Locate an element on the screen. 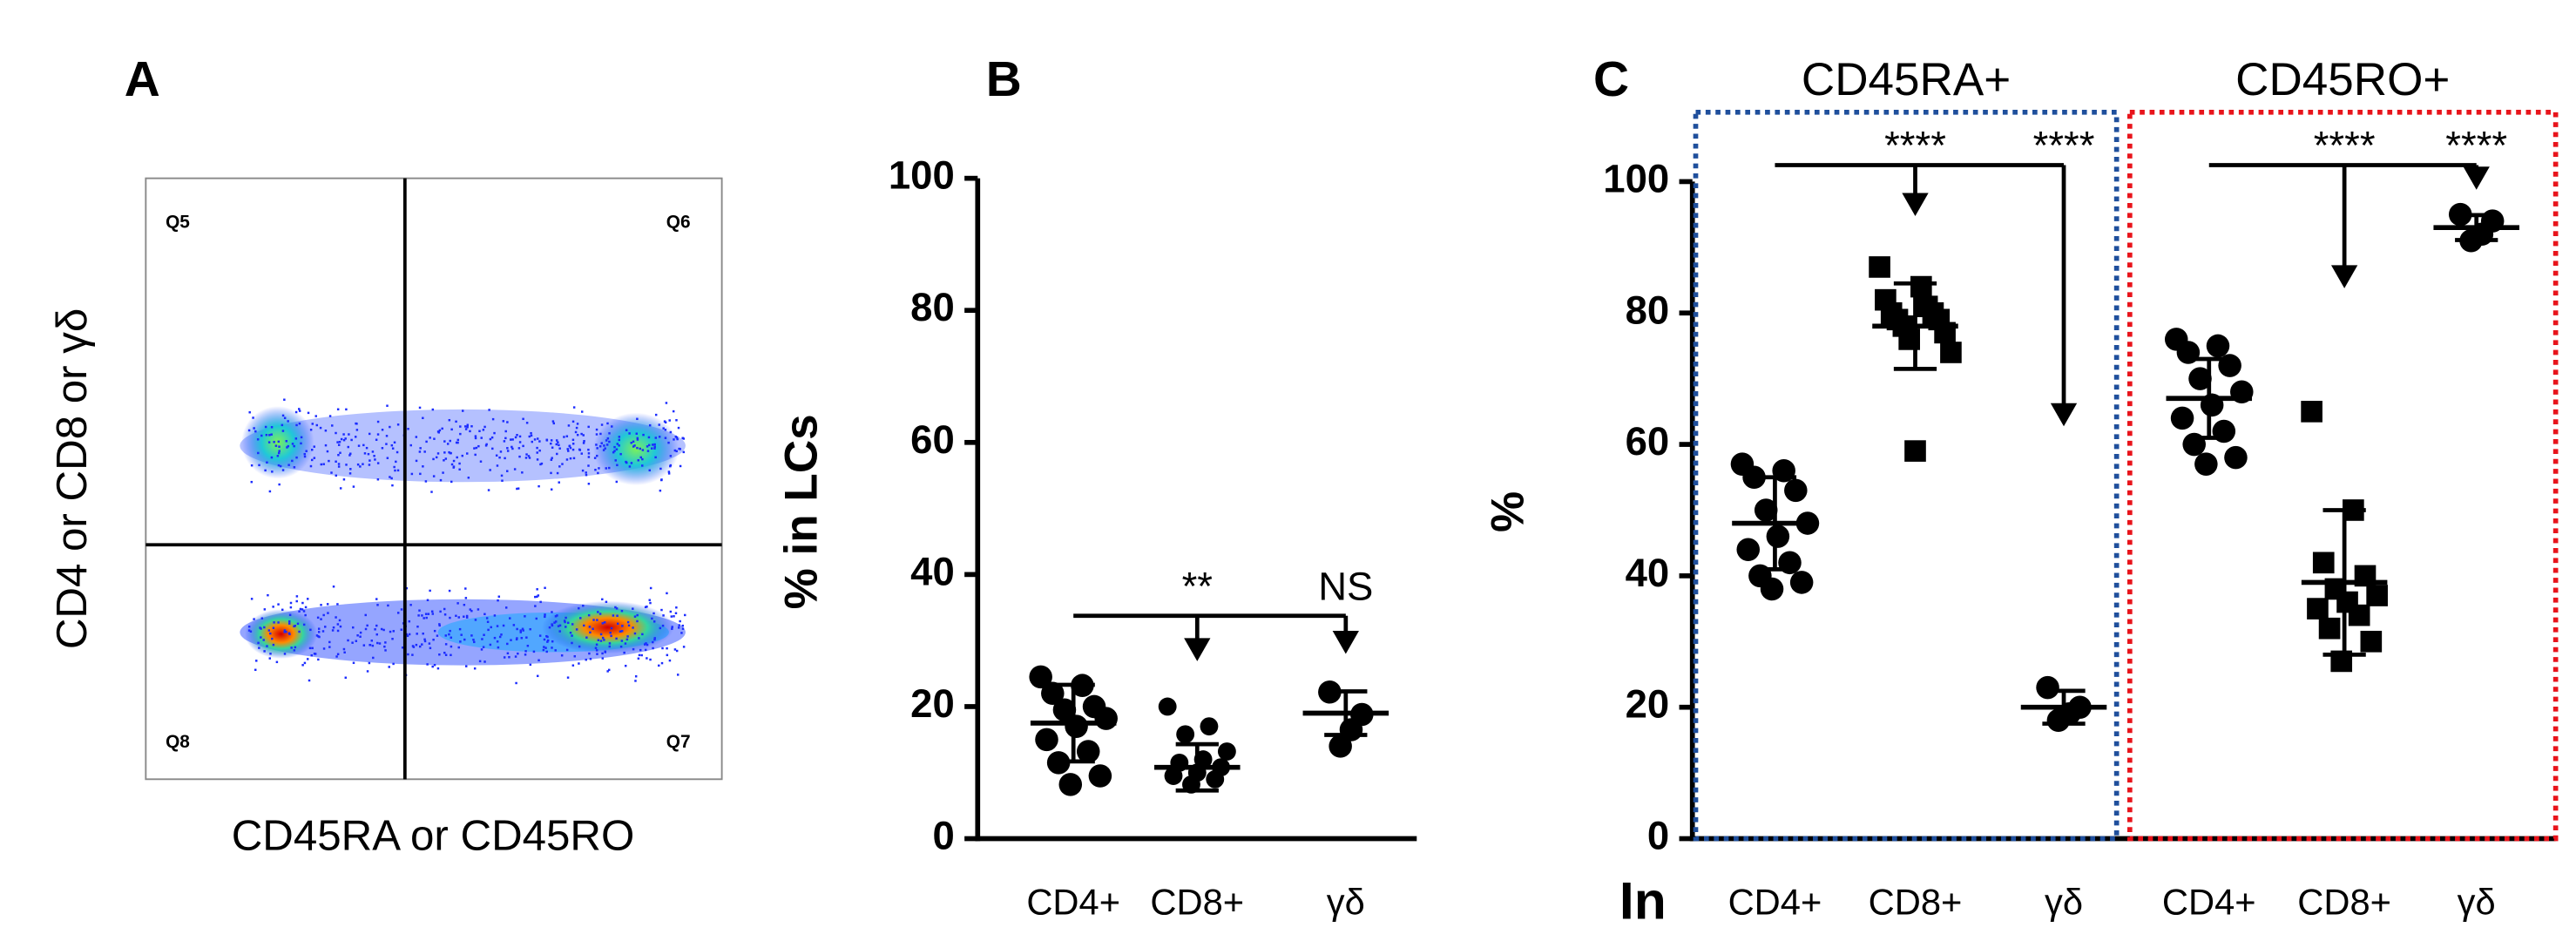 This screenshot has width=2576, height=941. y-tick-label: 80 is located at coordinates (932, 307).